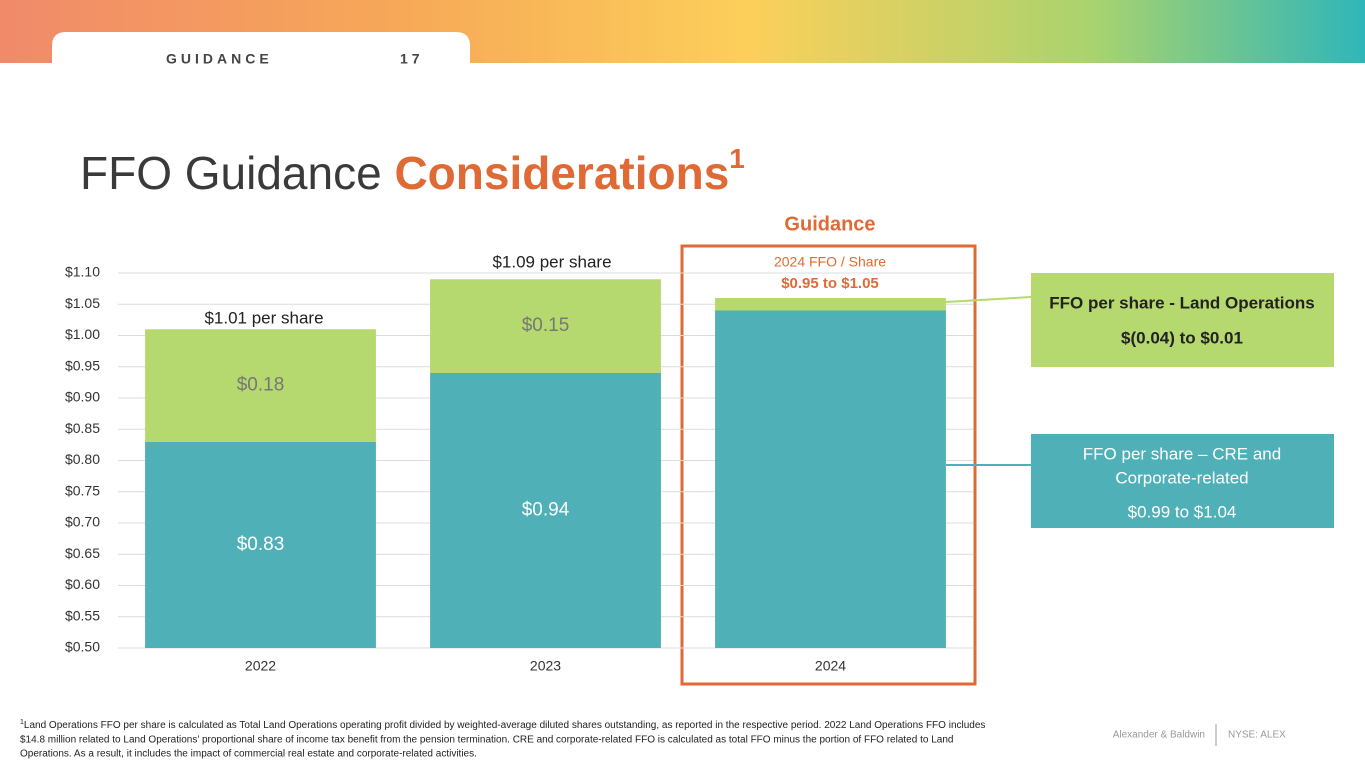 The height and width of the screenshot is (768, 1365). What do you see at coordinates (1182, 320) in the screenshot?
I see `callout-land` at bounding box center [1182, 320].